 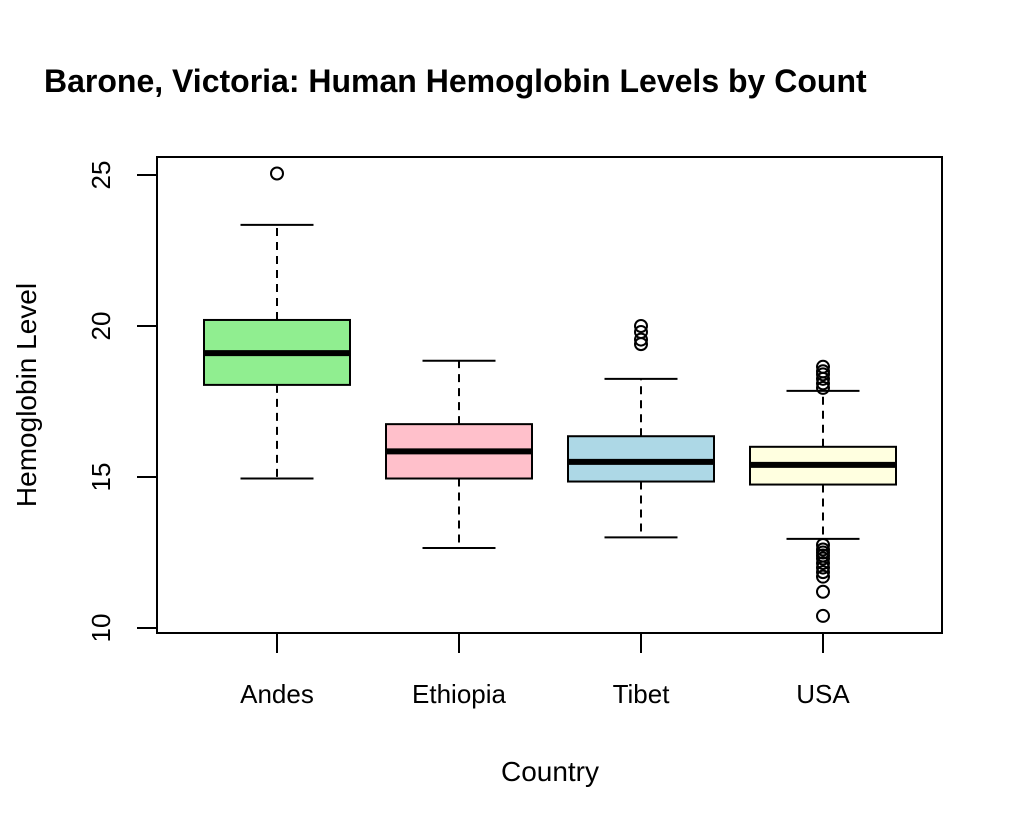 I want to click on x-tick-label: Andes, so click(x=277, y=694).